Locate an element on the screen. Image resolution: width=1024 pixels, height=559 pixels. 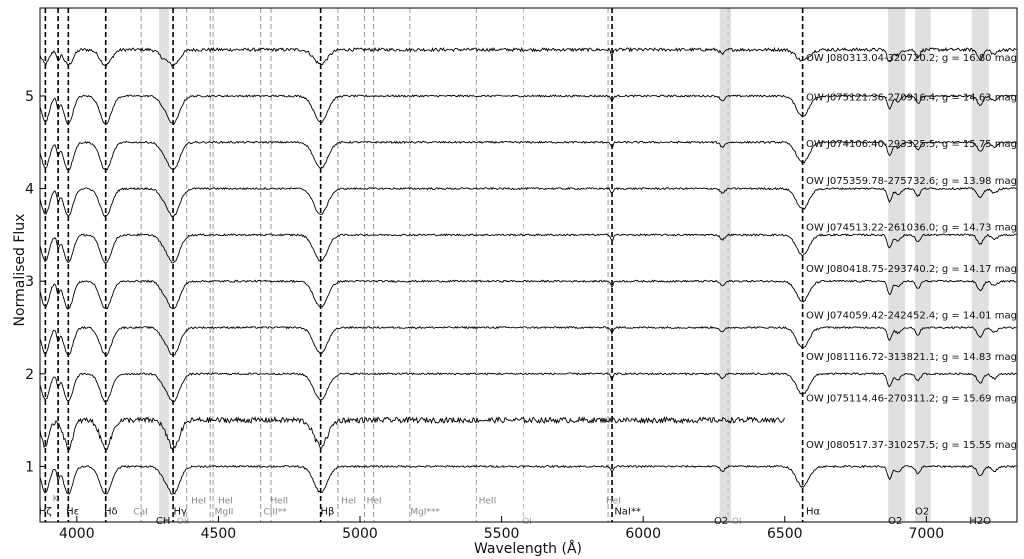
spectrum-label-1: OW J075121.36-270916.4; g = 14.63 mag is located at coordinates (911, 98).